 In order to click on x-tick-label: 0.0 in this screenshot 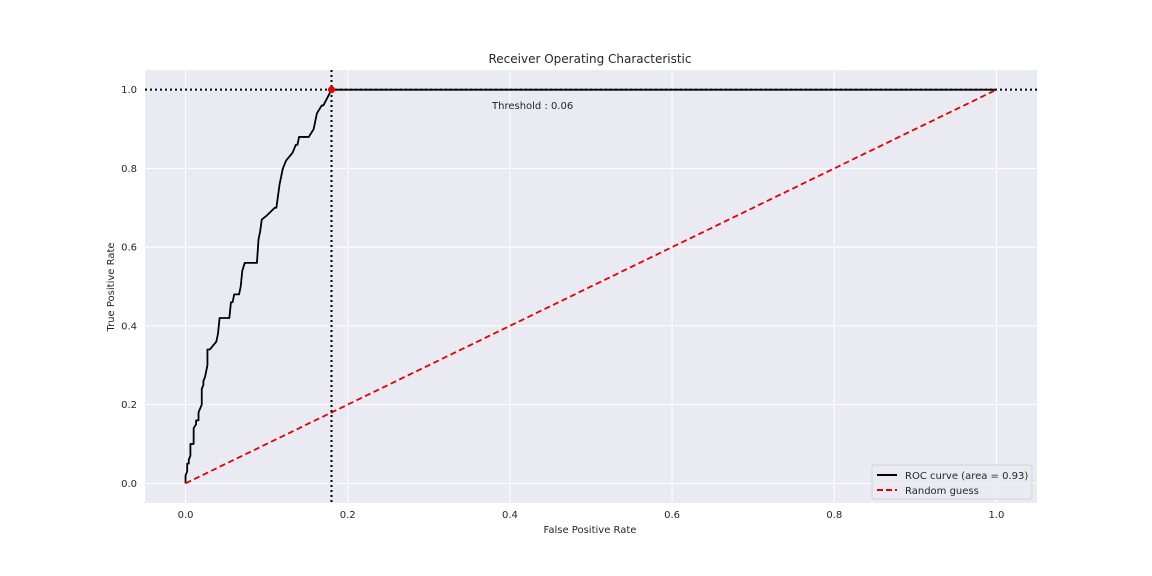, I will do `click(186, 515)`.